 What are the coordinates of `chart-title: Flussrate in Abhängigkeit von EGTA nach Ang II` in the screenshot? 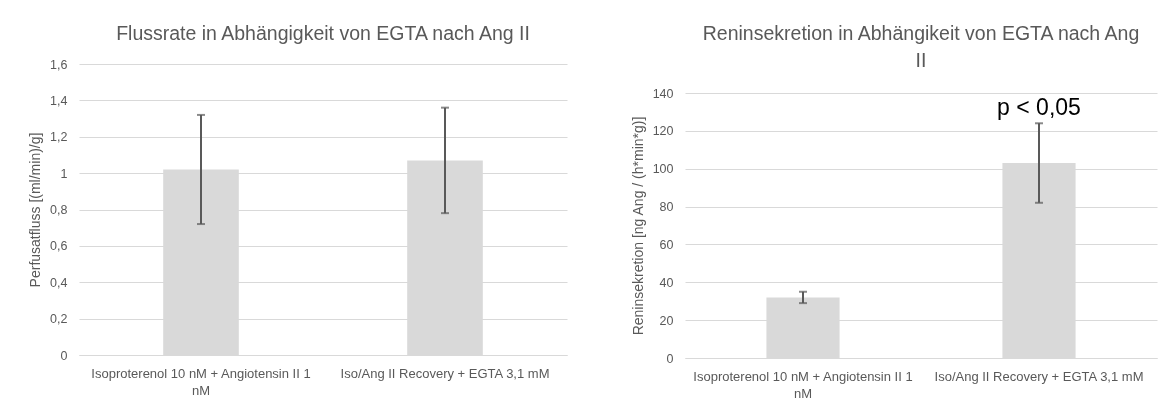 It's located at (323, 32).